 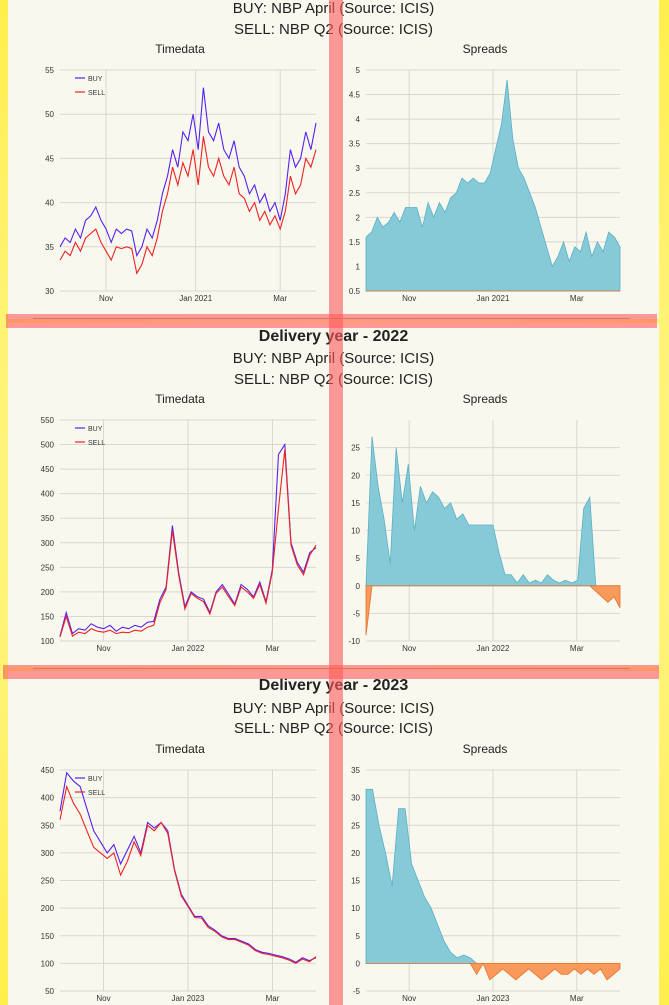 What do you see at coordinates (49, 70) in the screenshot?
I see `y-tick-label: 55` at bounding box center [49, 70].